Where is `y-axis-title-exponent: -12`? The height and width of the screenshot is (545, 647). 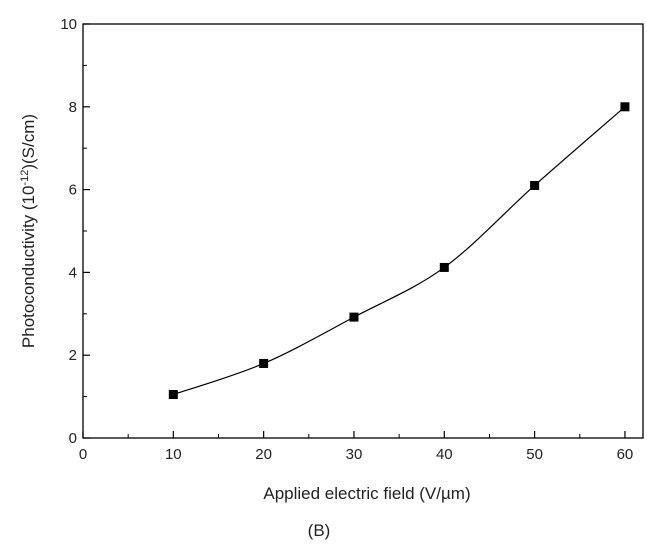
y-axis-title-exponent: -12 is located at coordinates (25, 178).